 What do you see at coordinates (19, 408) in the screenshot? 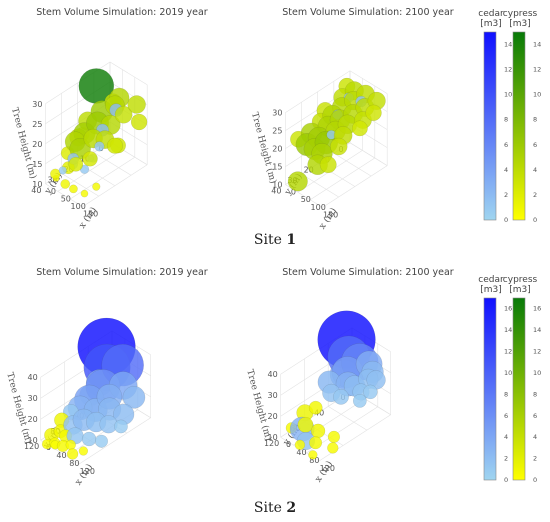
I see `z-axis-label: Tree Height (m)` at bounding box center [19, 408].